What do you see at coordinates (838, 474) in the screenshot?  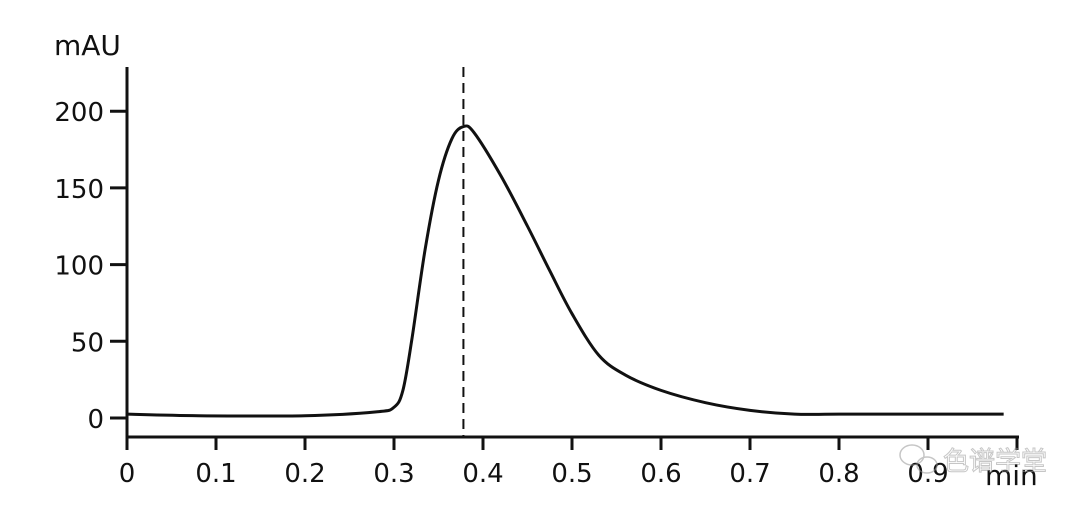 I see `x-tick-label: 0.8` at bounding box center [838, 474].